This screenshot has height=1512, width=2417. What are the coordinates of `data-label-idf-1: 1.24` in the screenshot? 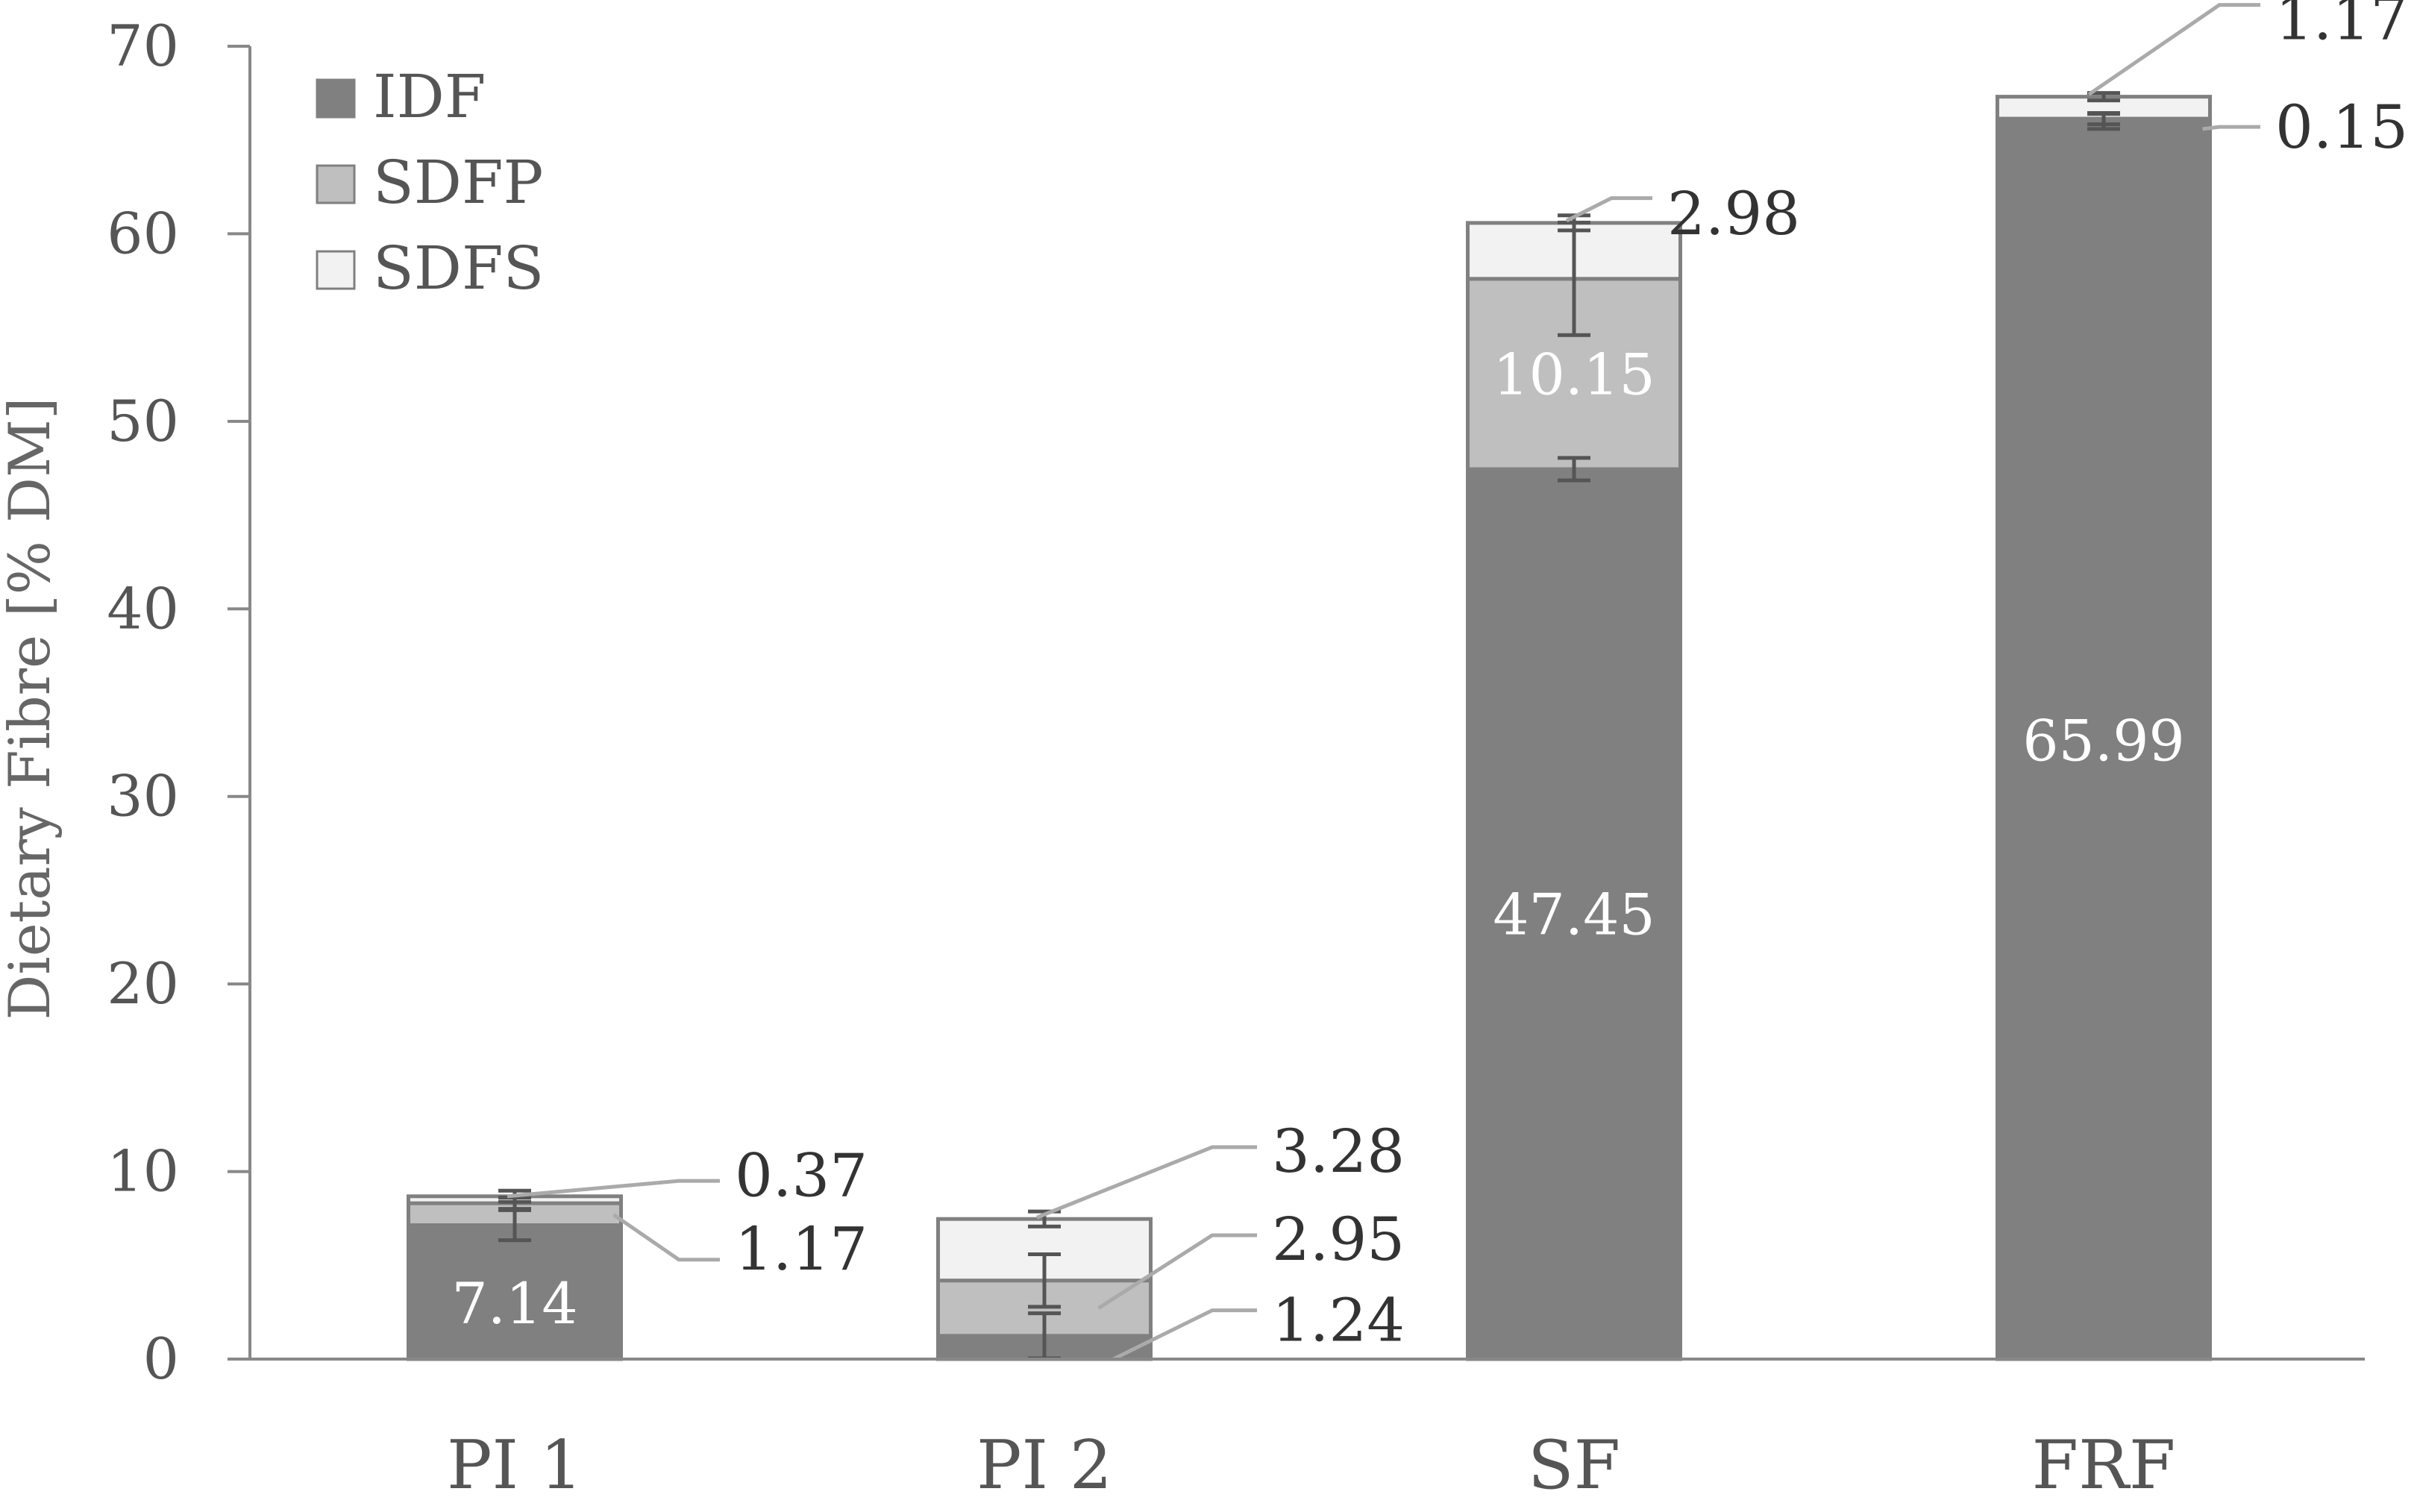 It's located at (1338, 1320).